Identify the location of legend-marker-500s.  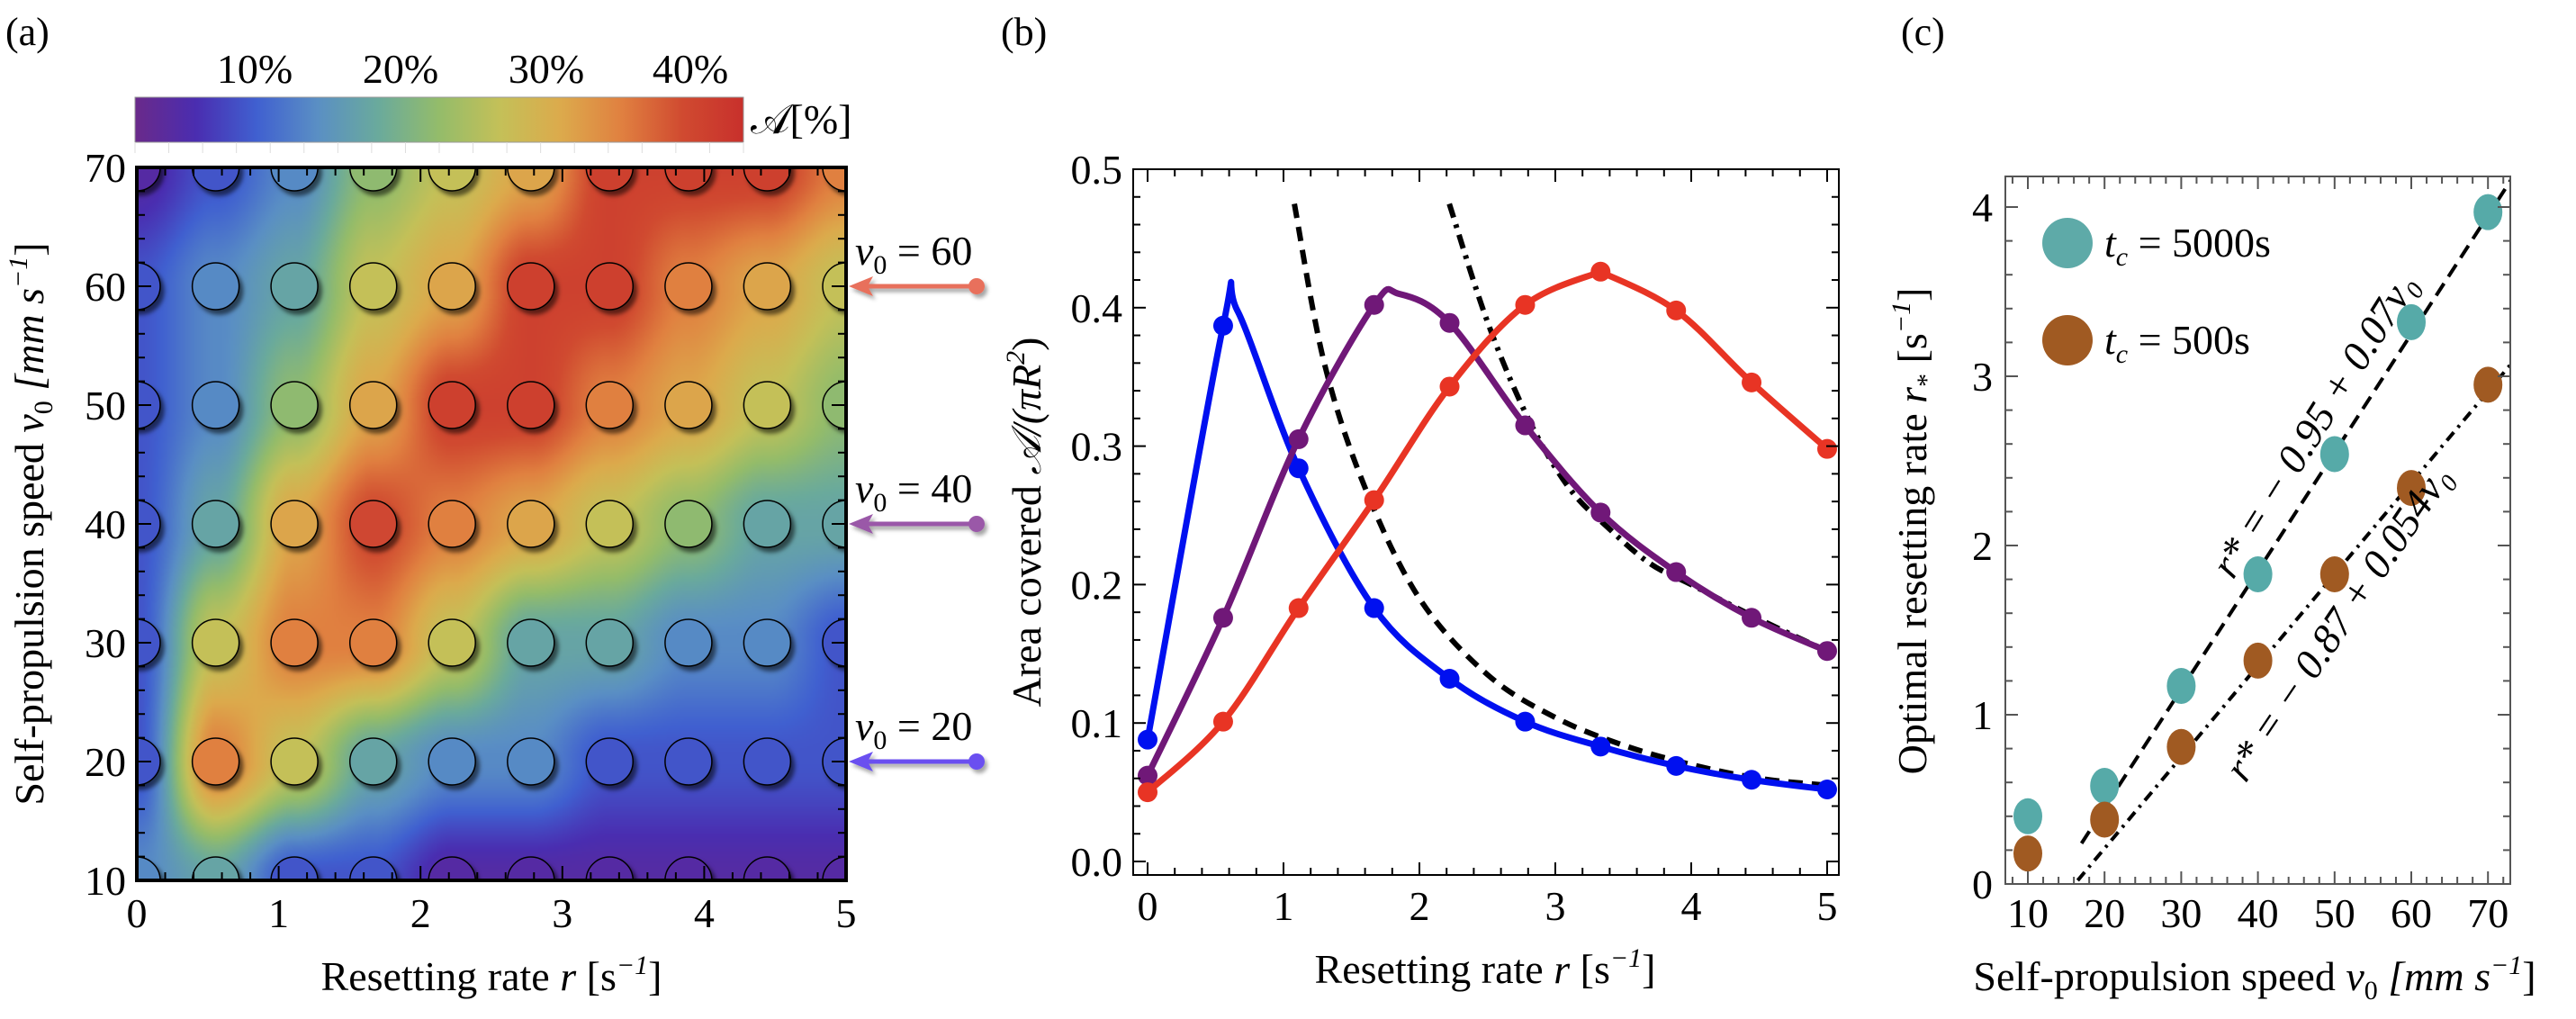
(2067, 340).